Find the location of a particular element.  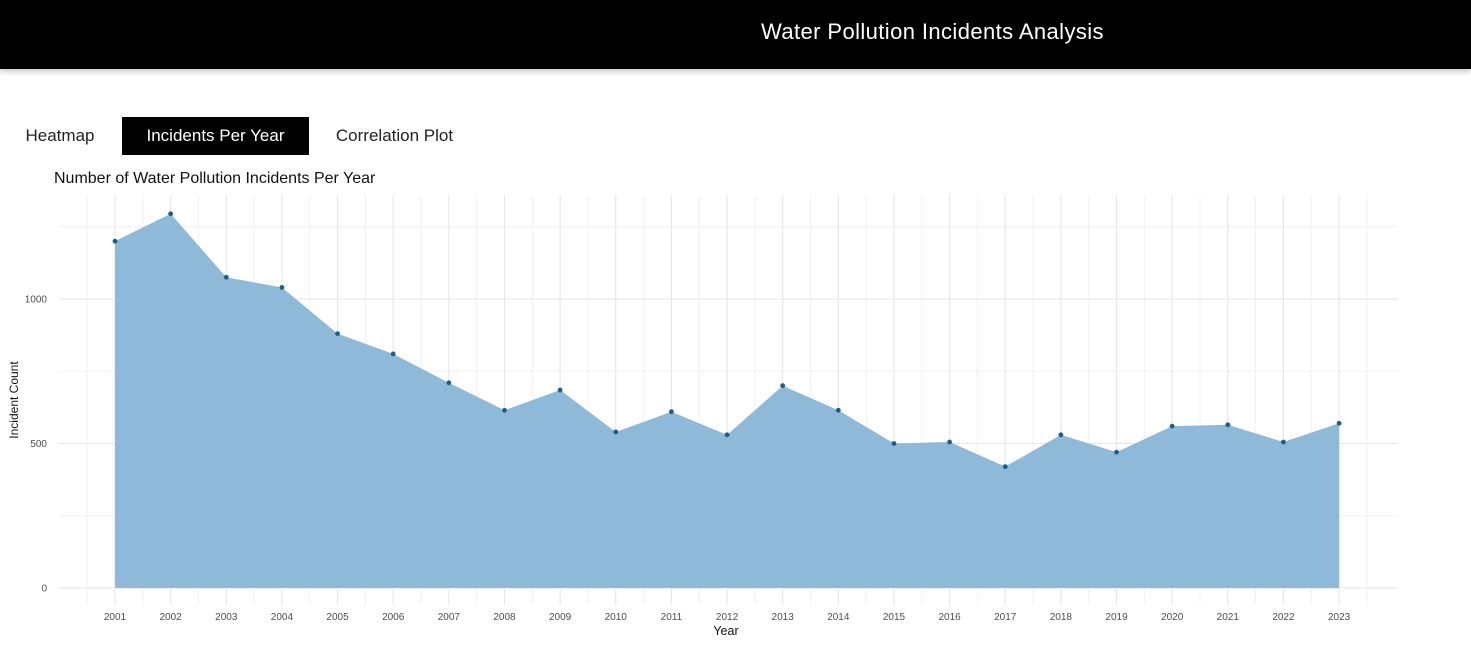

tab-heatmap: Heatmap is located at coordinates (60, 135).